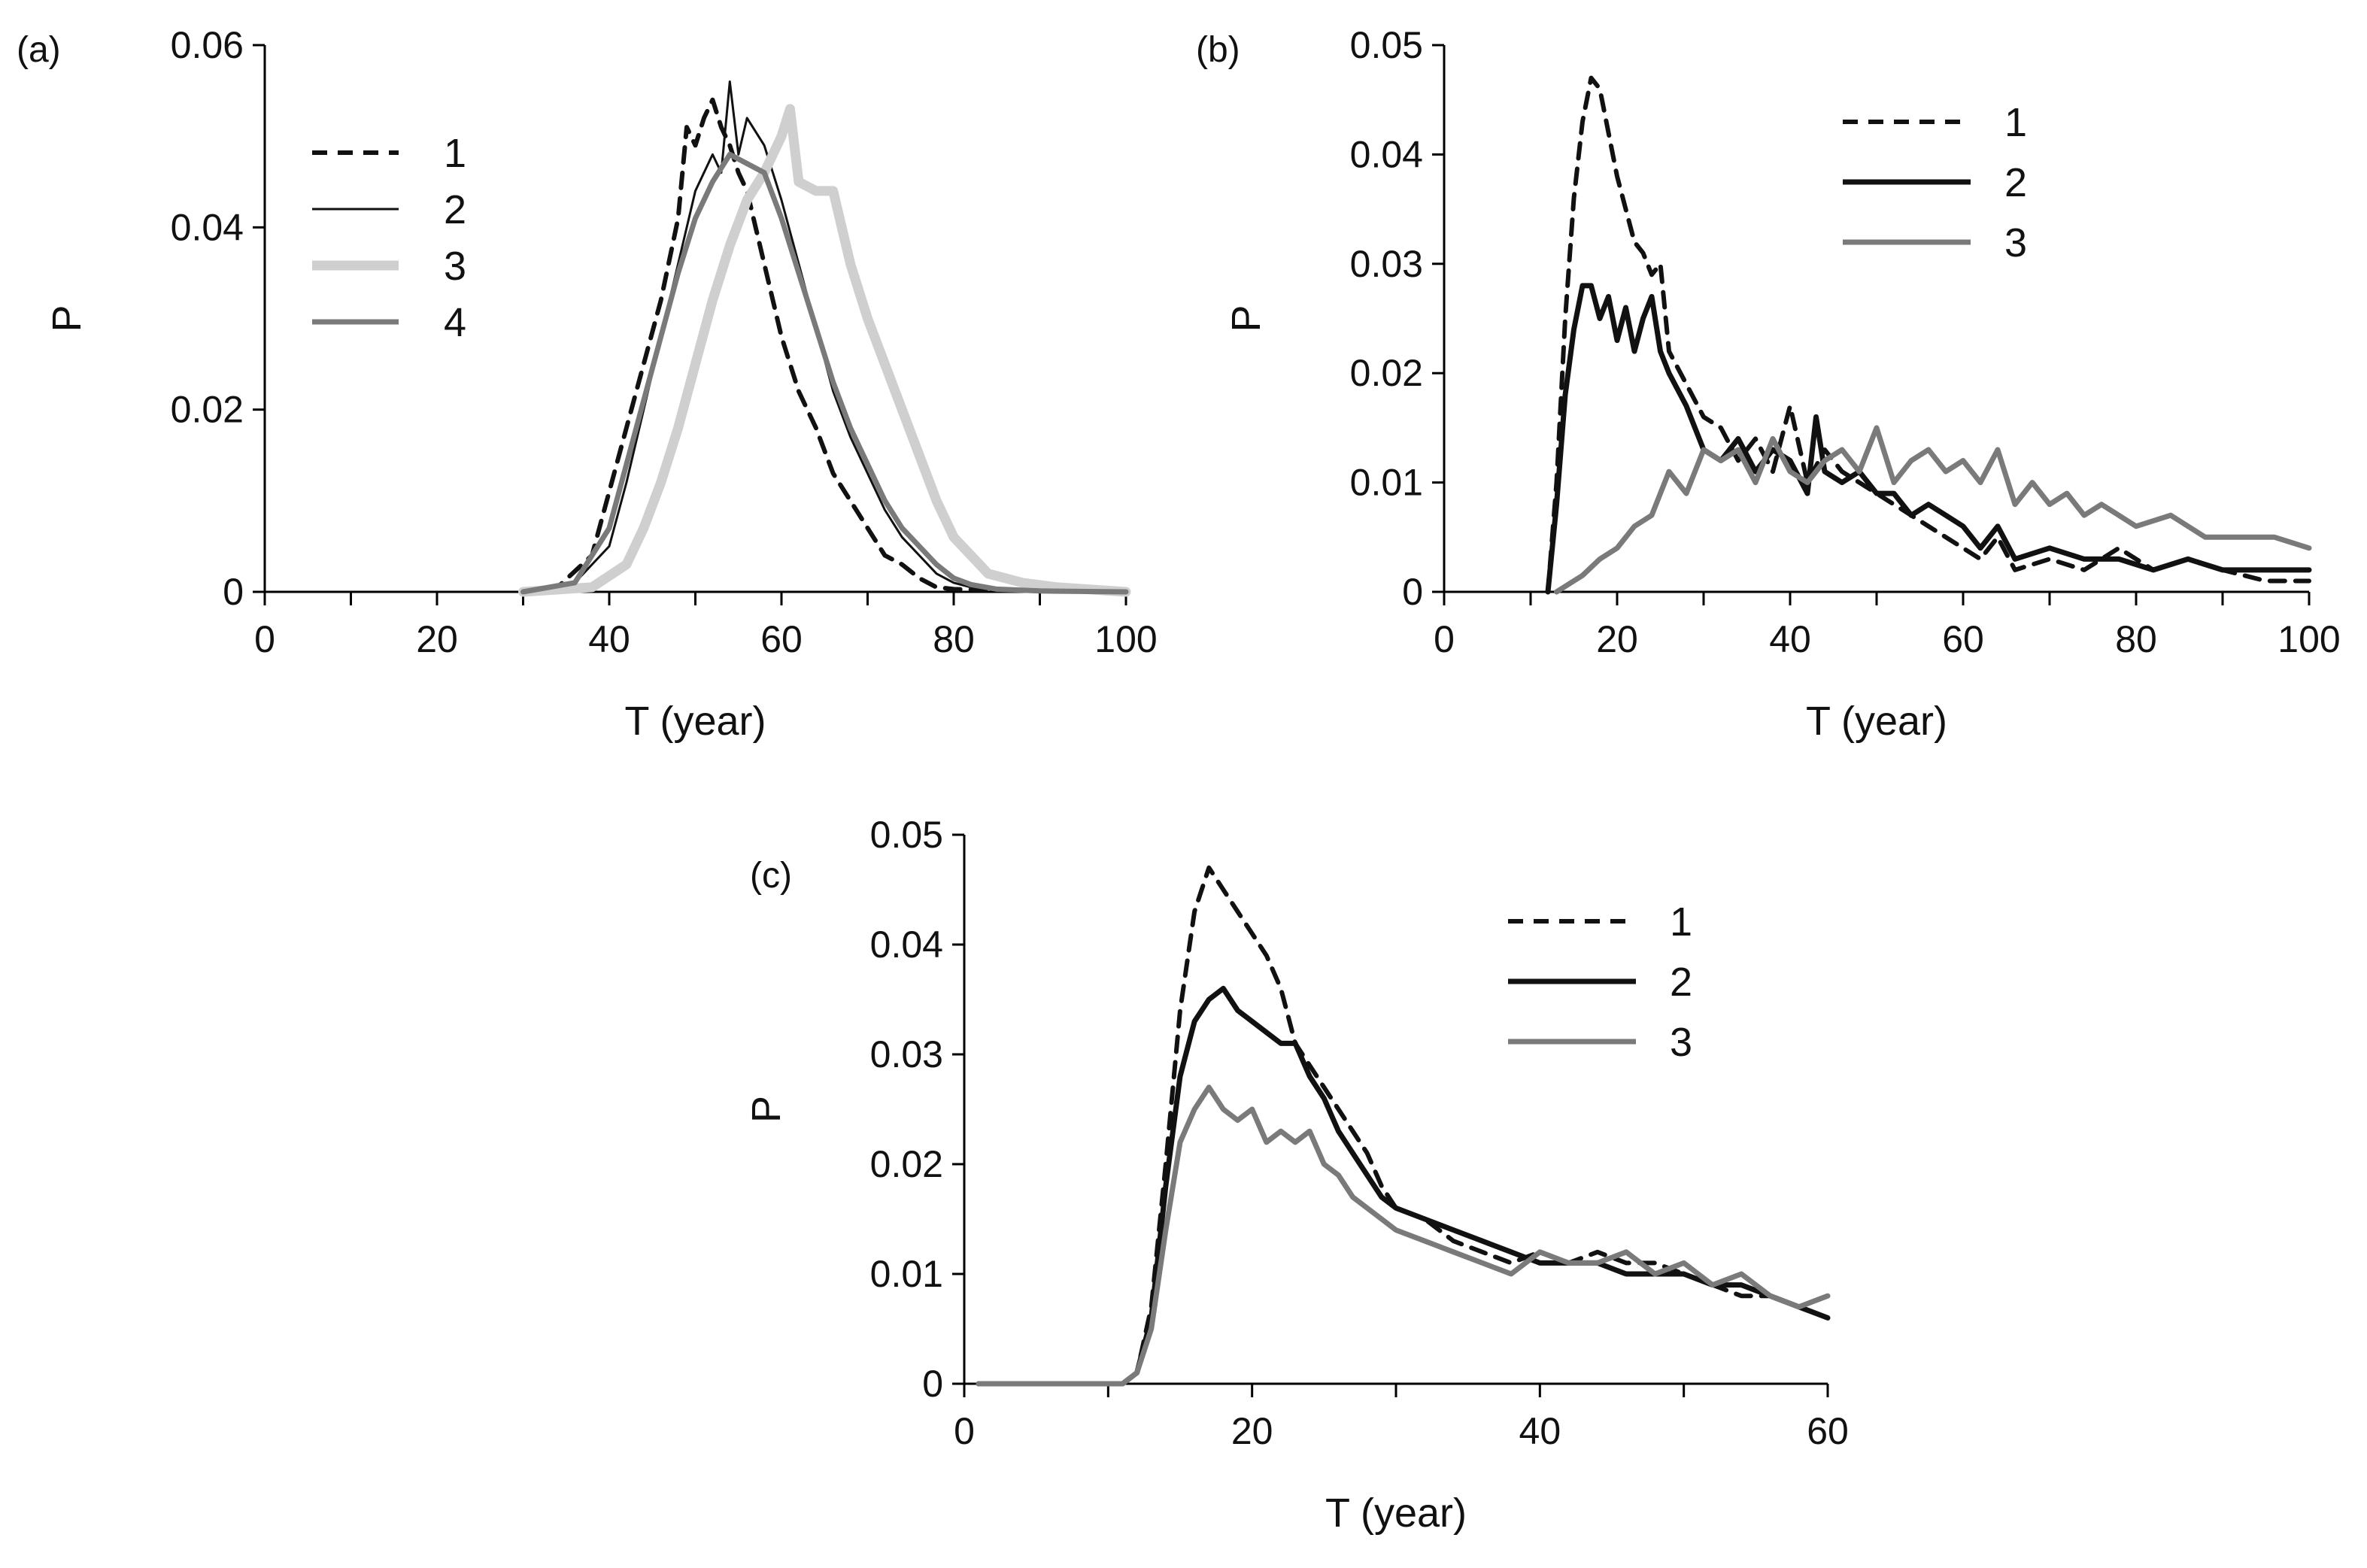  What do you see at coordinates (207, 45) in the screenshot?
I see `y-tick-label: 0.06` at bounding box center [207, 45].